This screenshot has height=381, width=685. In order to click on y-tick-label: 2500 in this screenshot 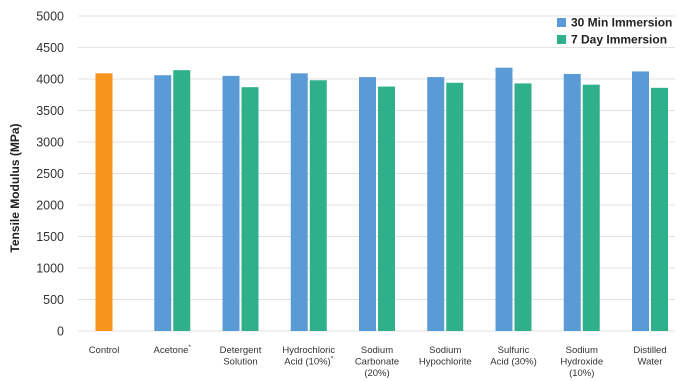, I will do `click(50, 174)`.